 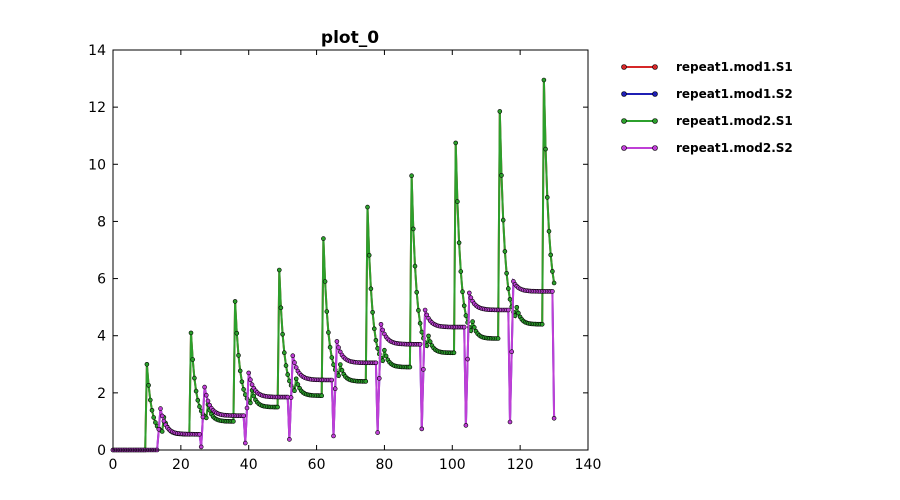 I want to click on y-tick-label: 0, so click(x=101, y=451).